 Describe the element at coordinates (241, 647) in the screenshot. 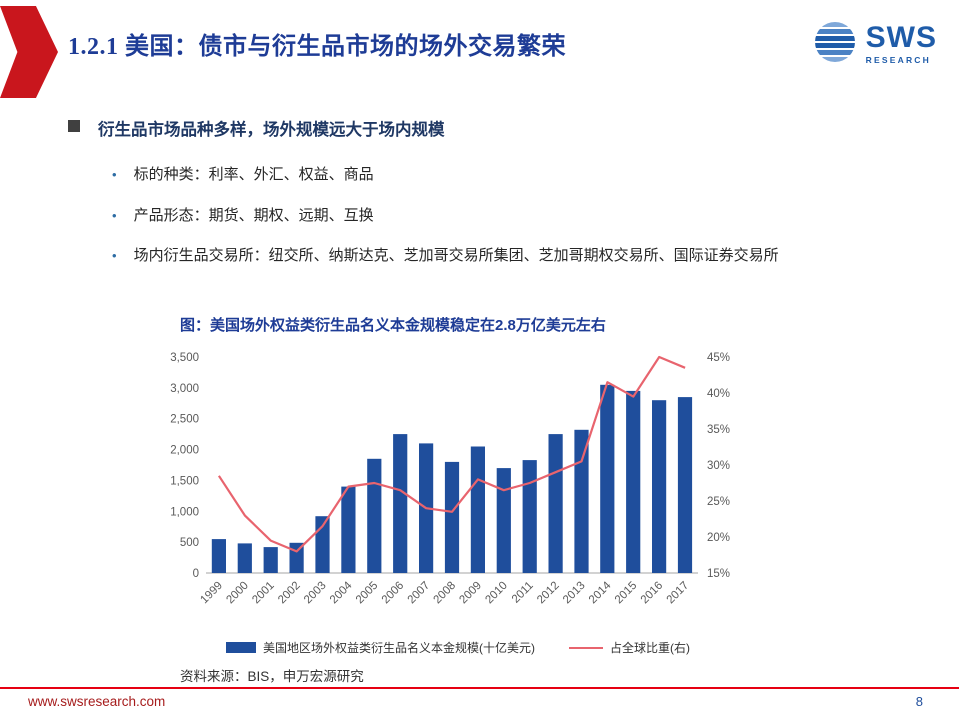

I see `bar-swatch-icon` at that location.